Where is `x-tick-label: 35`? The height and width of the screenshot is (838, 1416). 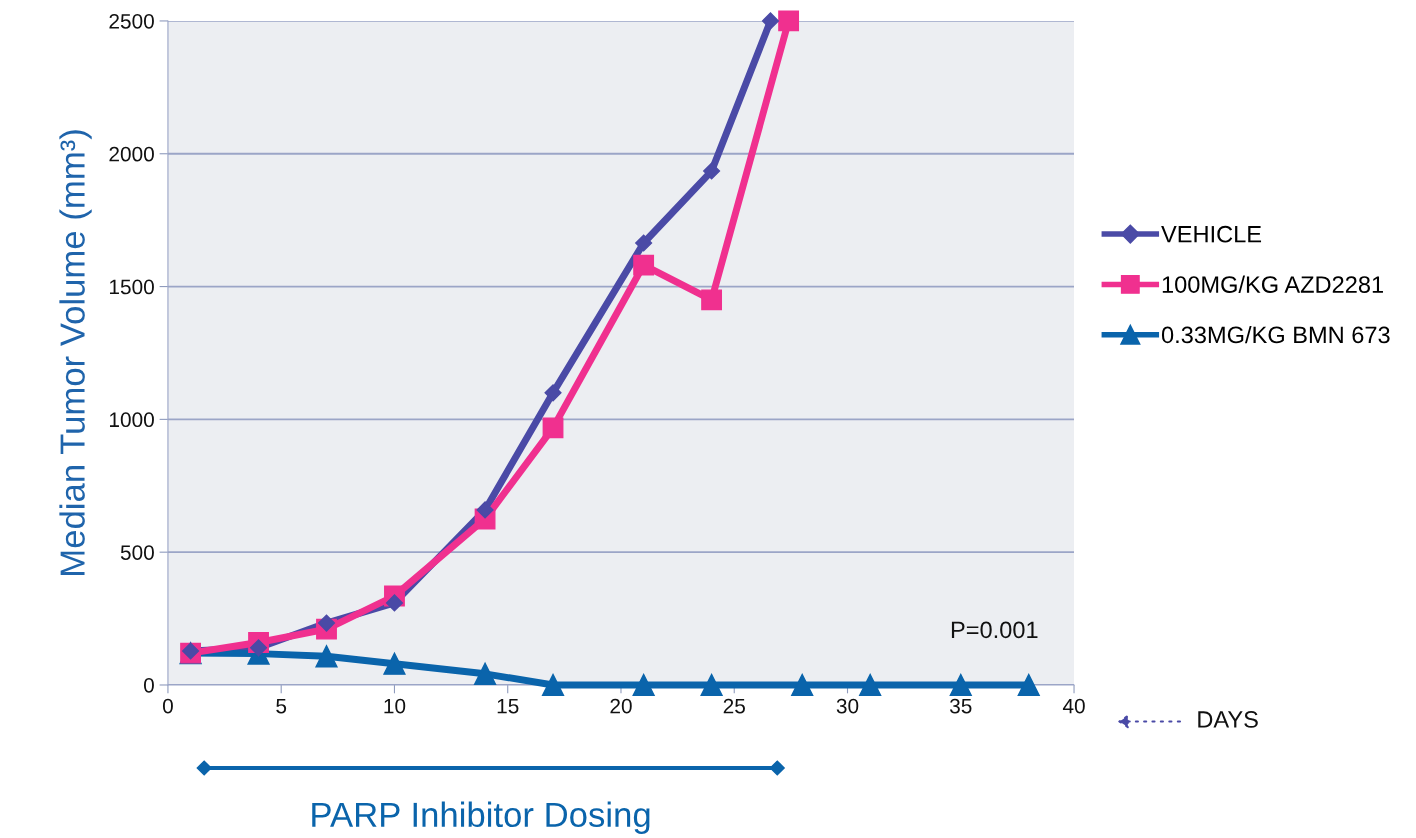
x-tick-label: 35 is located at coordinates (960, 706).